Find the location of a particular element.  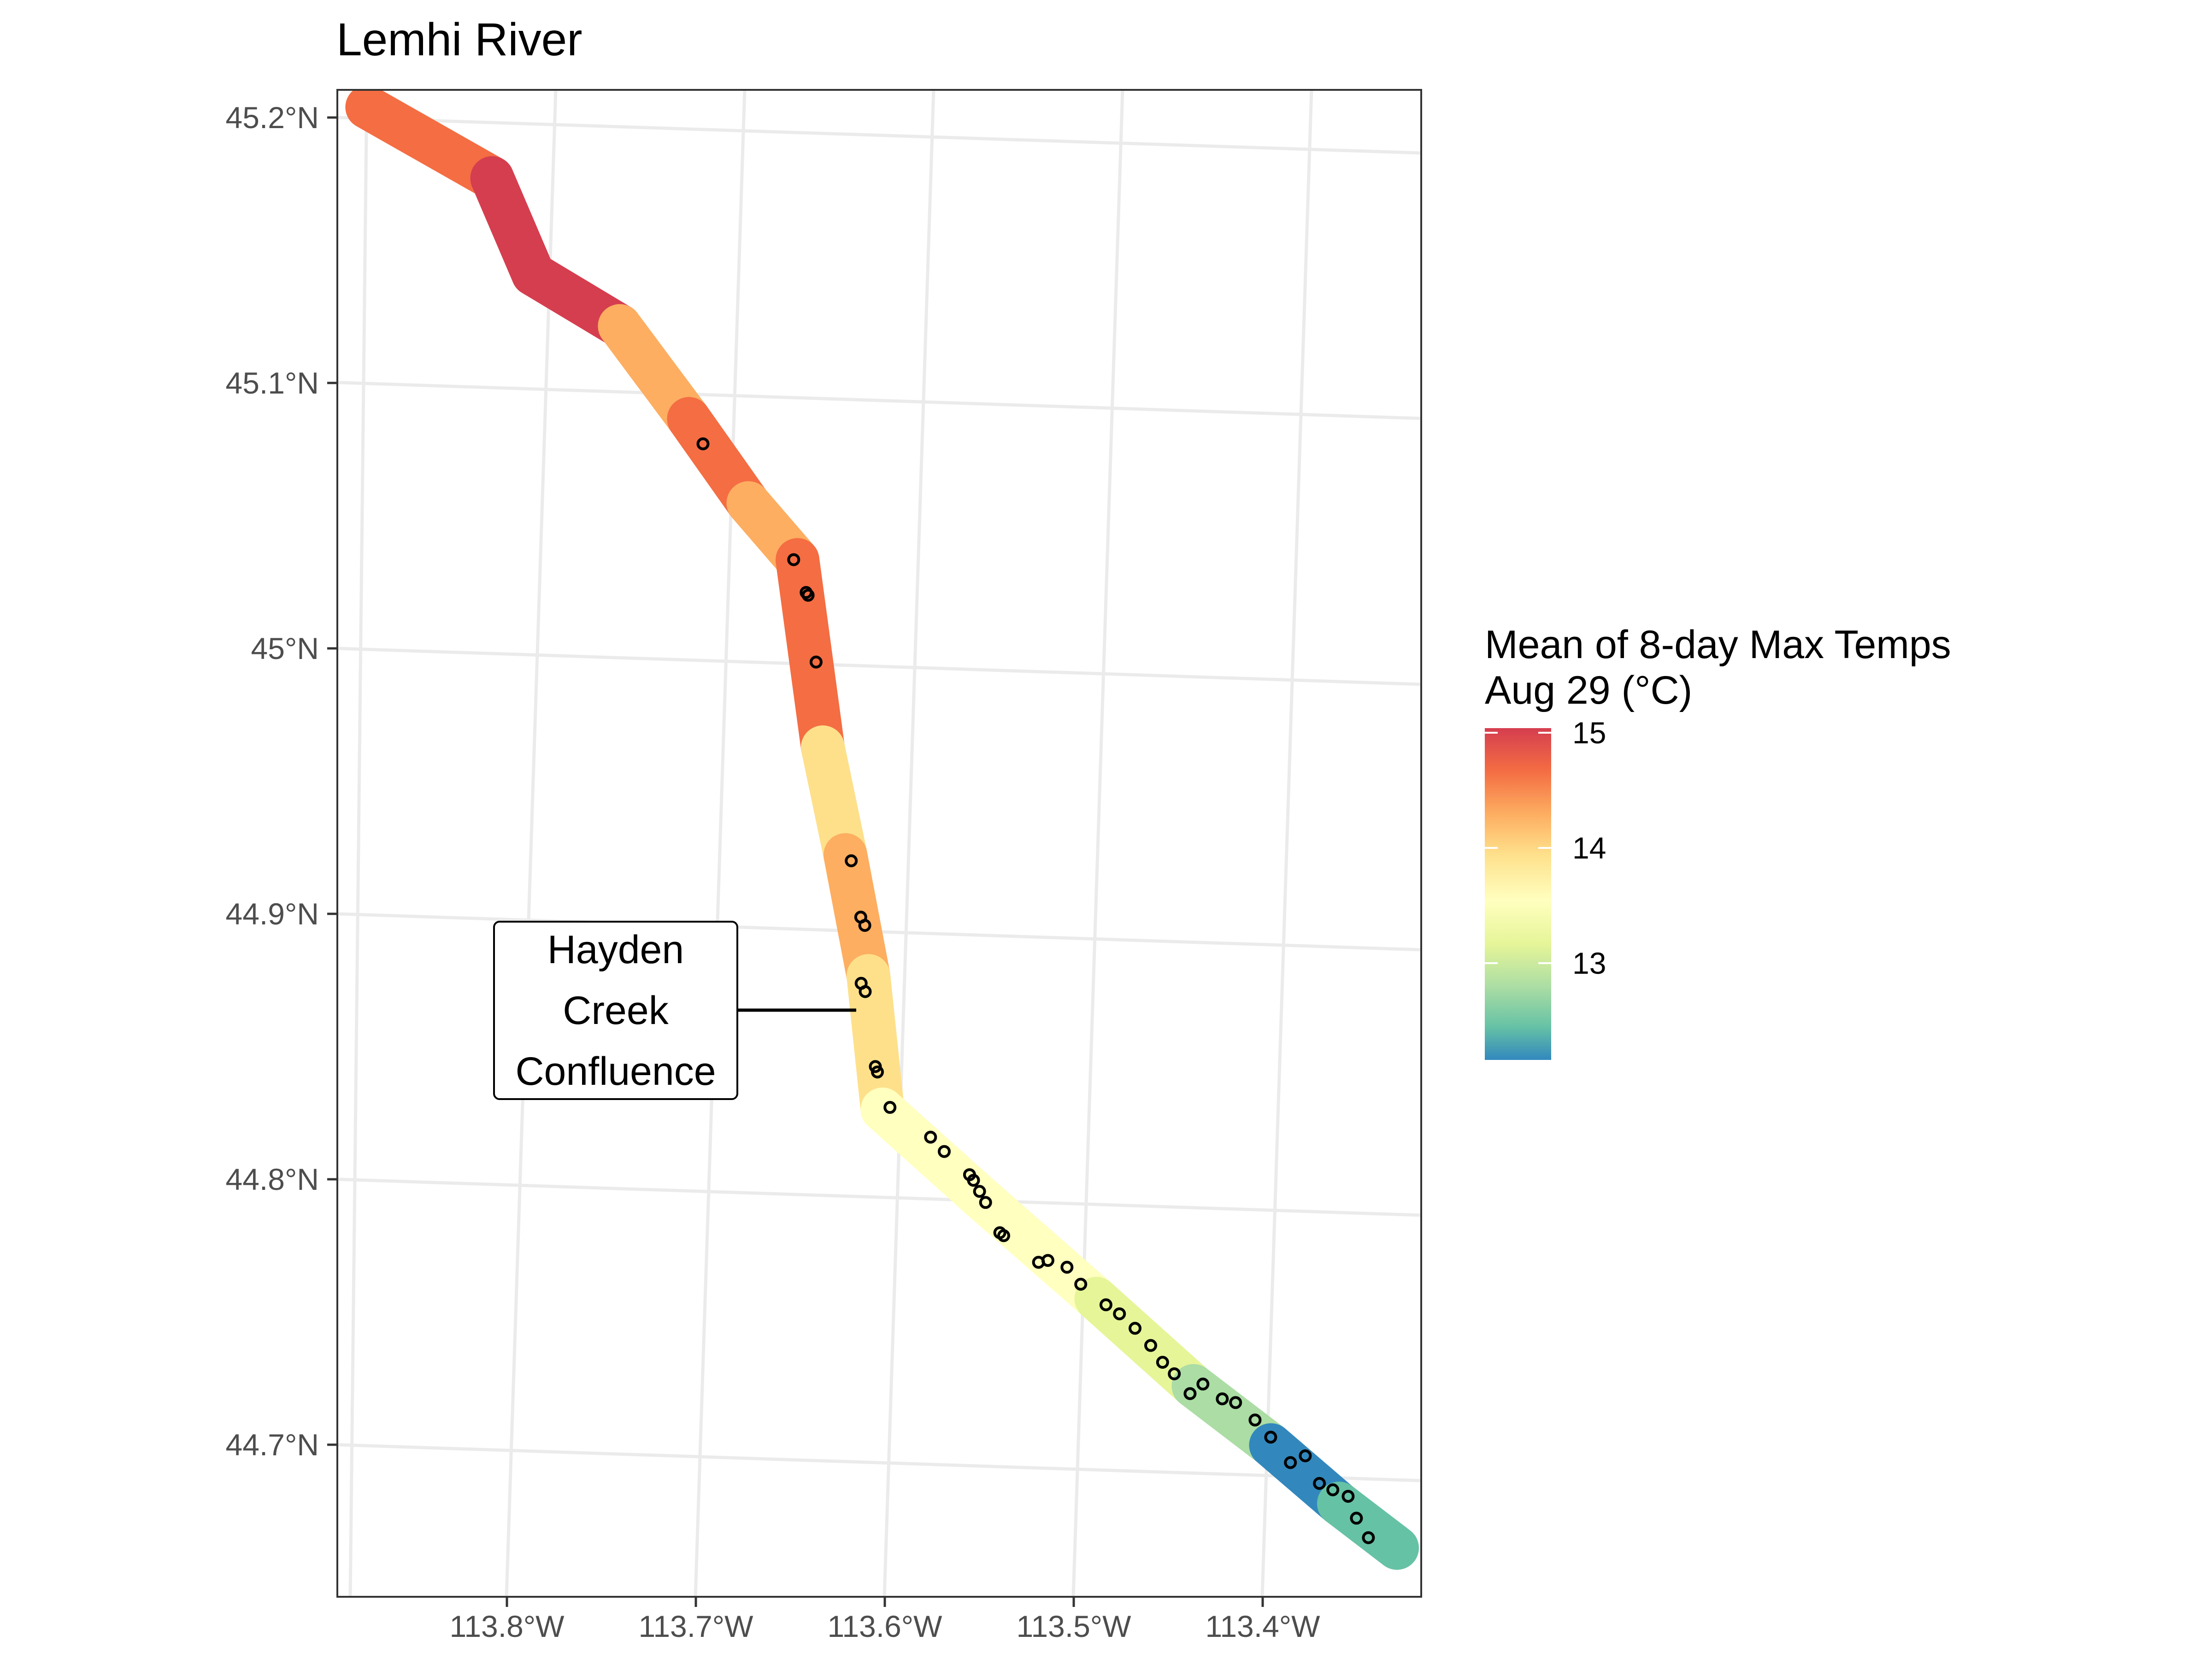

lat-tick-label: 45°N is located at coordinates (285, 648).